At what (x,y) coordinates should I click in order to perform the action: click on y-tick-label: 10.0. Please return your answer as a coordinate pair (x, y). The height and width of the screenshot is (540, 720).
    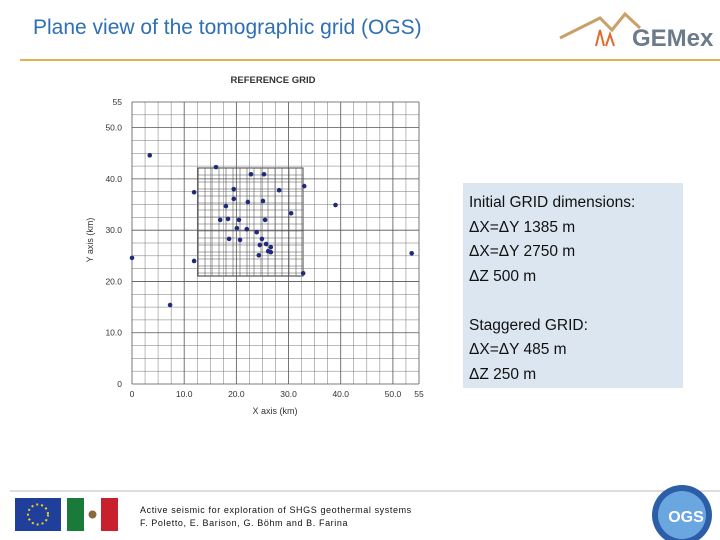
    Looking at the image, I should click on (113, 333).